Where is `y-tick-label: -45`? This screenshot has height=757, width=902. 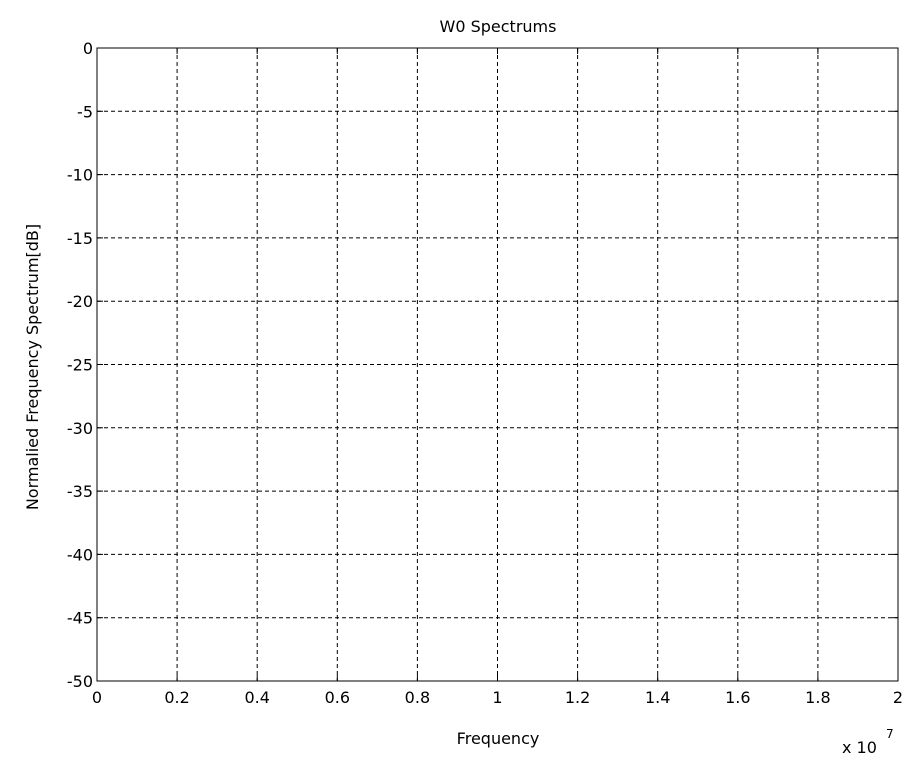
y-tick-label: -45 is located at coordinates (80, 618).